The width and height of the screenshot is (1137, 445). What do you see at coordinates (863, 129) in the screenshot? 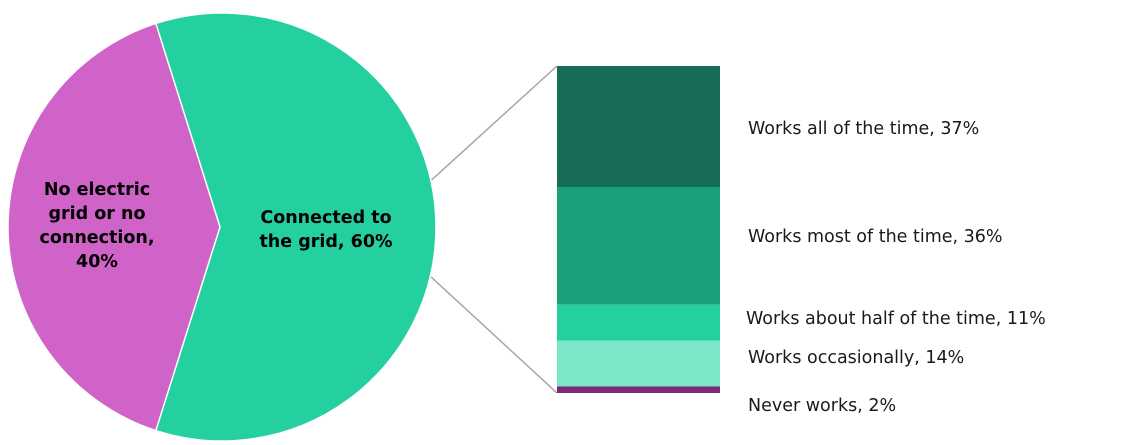
I see `bar-segment-label: Works all of the time, 37%` at bounding box center [863, 129].